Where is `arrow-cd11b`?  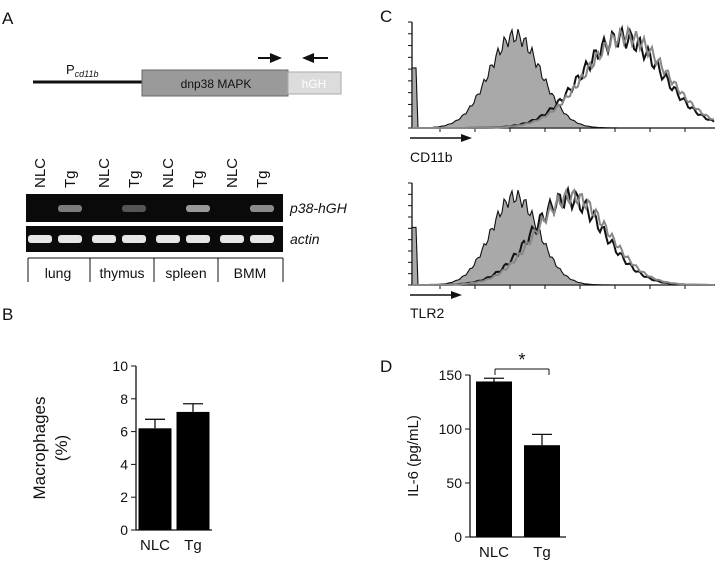 arrow-cd11b is located at coordinates (441, 138).